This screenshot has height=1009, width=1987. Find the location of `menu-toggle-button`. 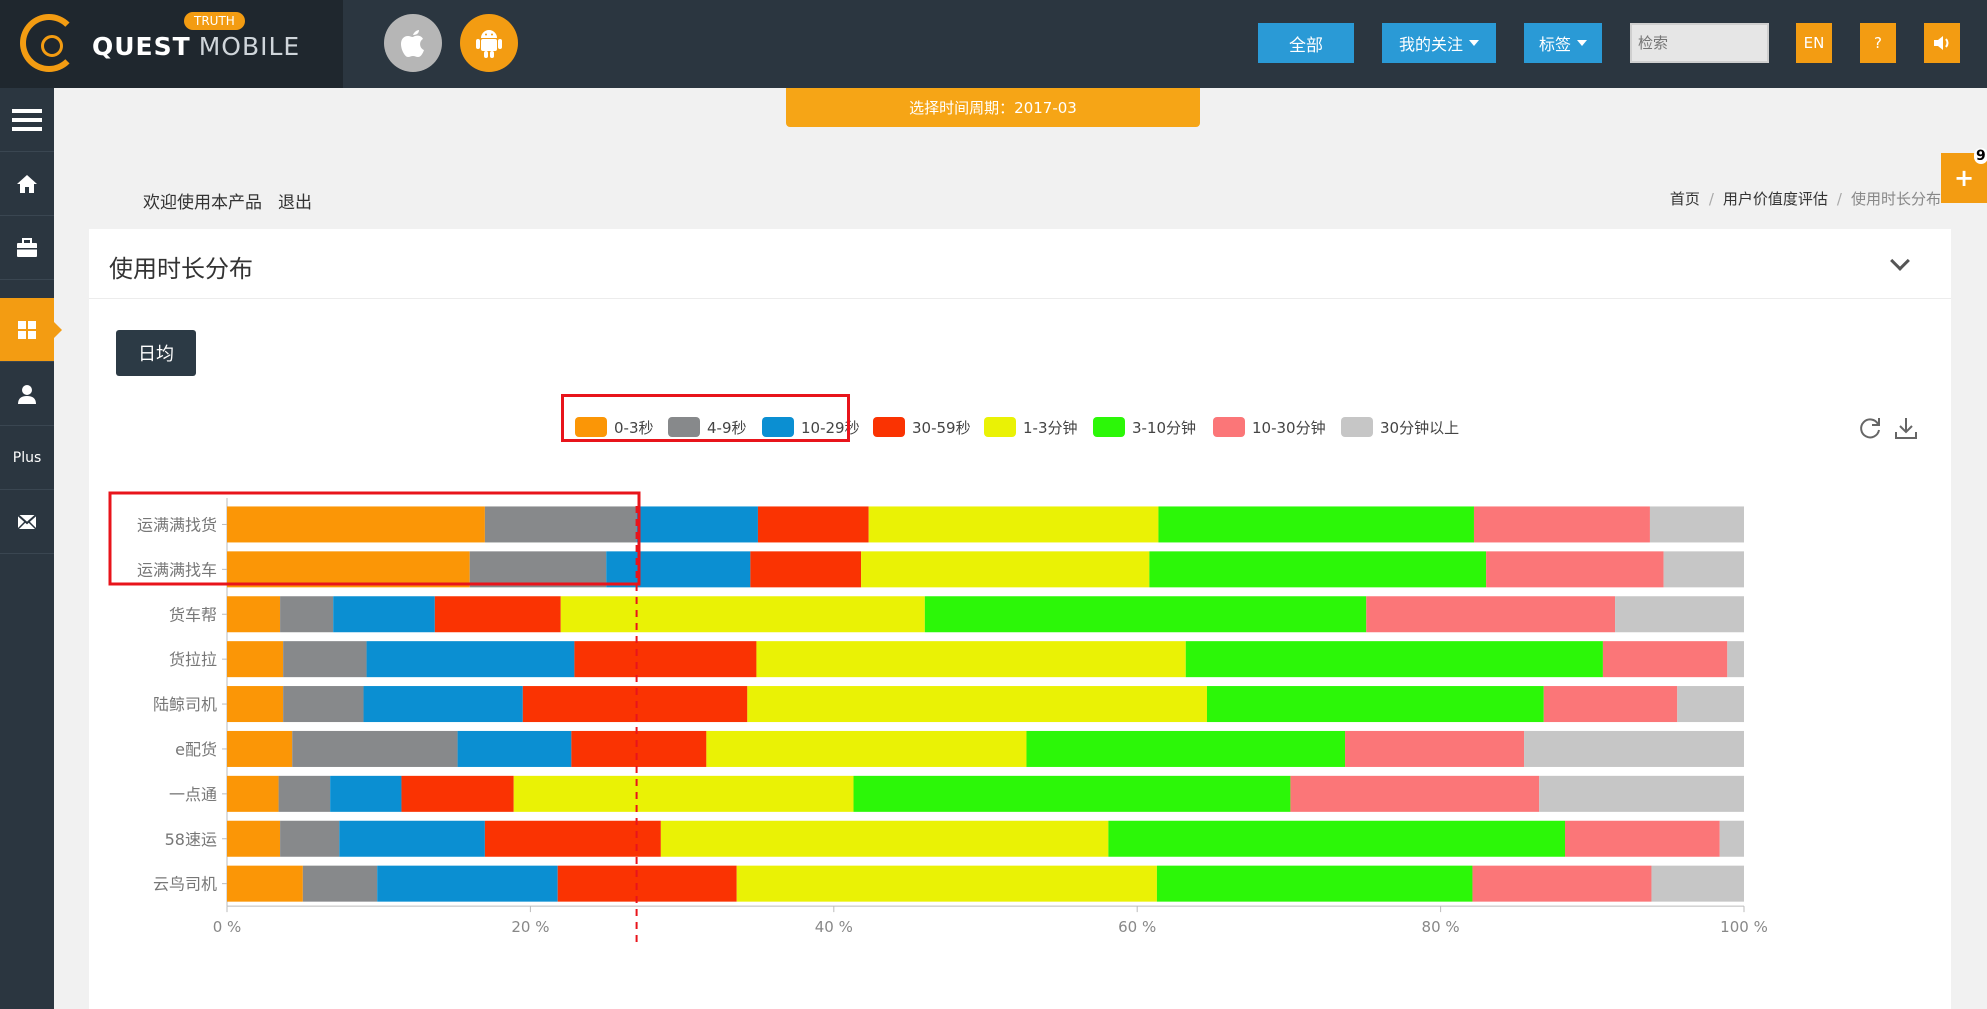

menu-toggle-button is located at coordinates (27, 120).